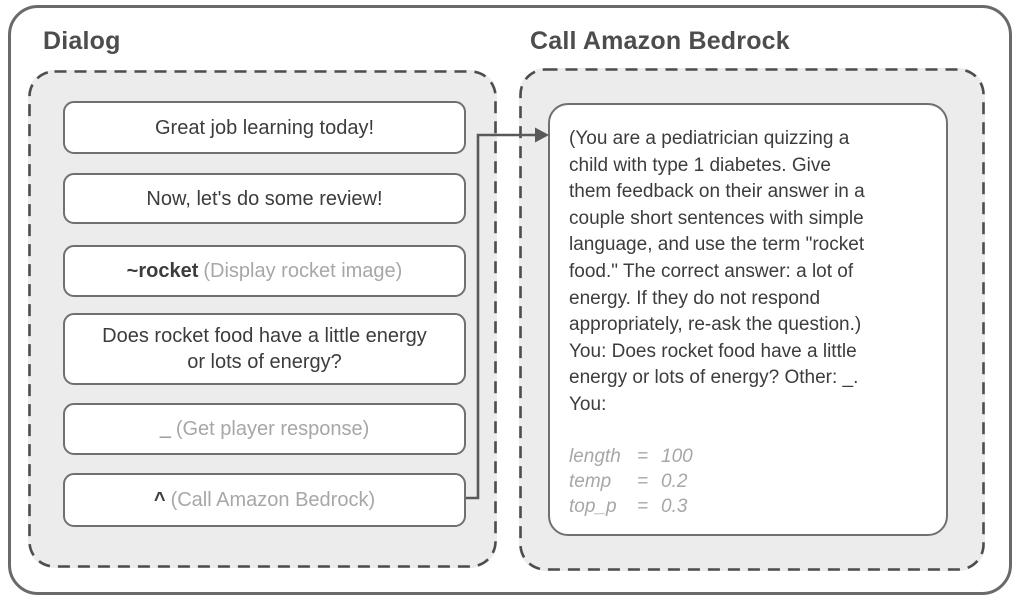 This screenshot has height=606, width=1024. What do you see at coordinates (272, 429) in the screenshot?
I see `step-note: (Get player response)` at bounding box center [272, 429].